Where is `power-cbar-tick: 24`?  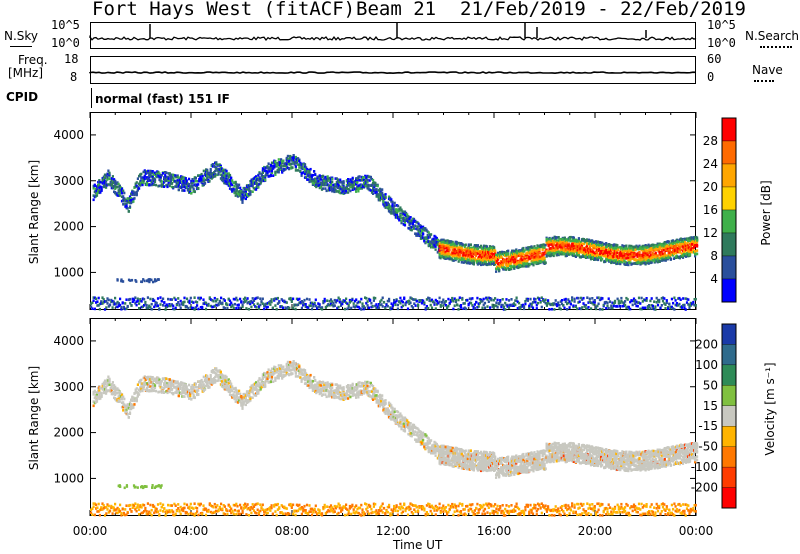
power-cbar-tick: 24 is located at coordinates (710, 164).